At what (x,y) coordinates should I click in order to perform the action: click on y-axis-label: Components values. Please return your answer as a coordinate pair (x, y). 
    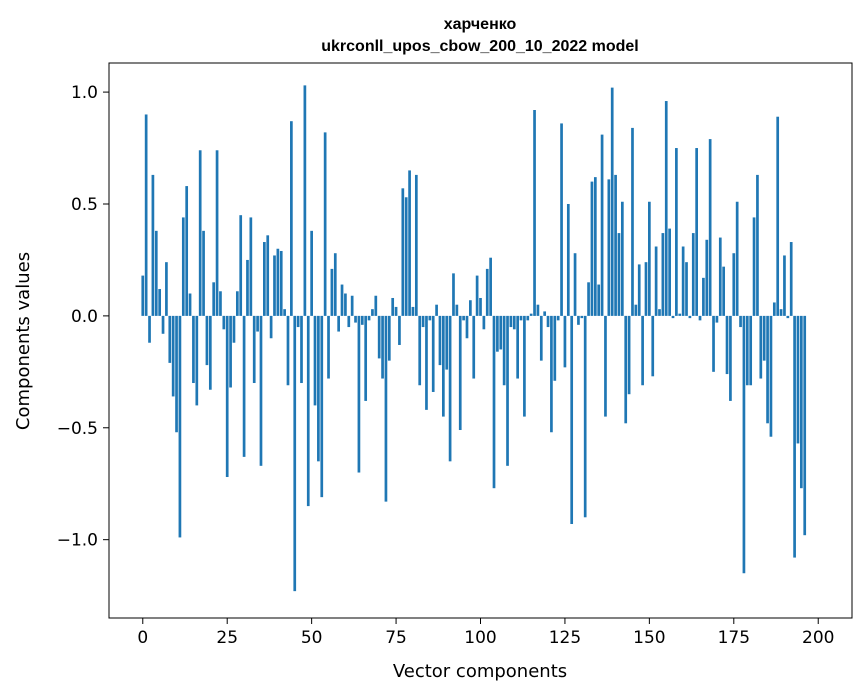
    Looking at the image, I should click on (23, 341).